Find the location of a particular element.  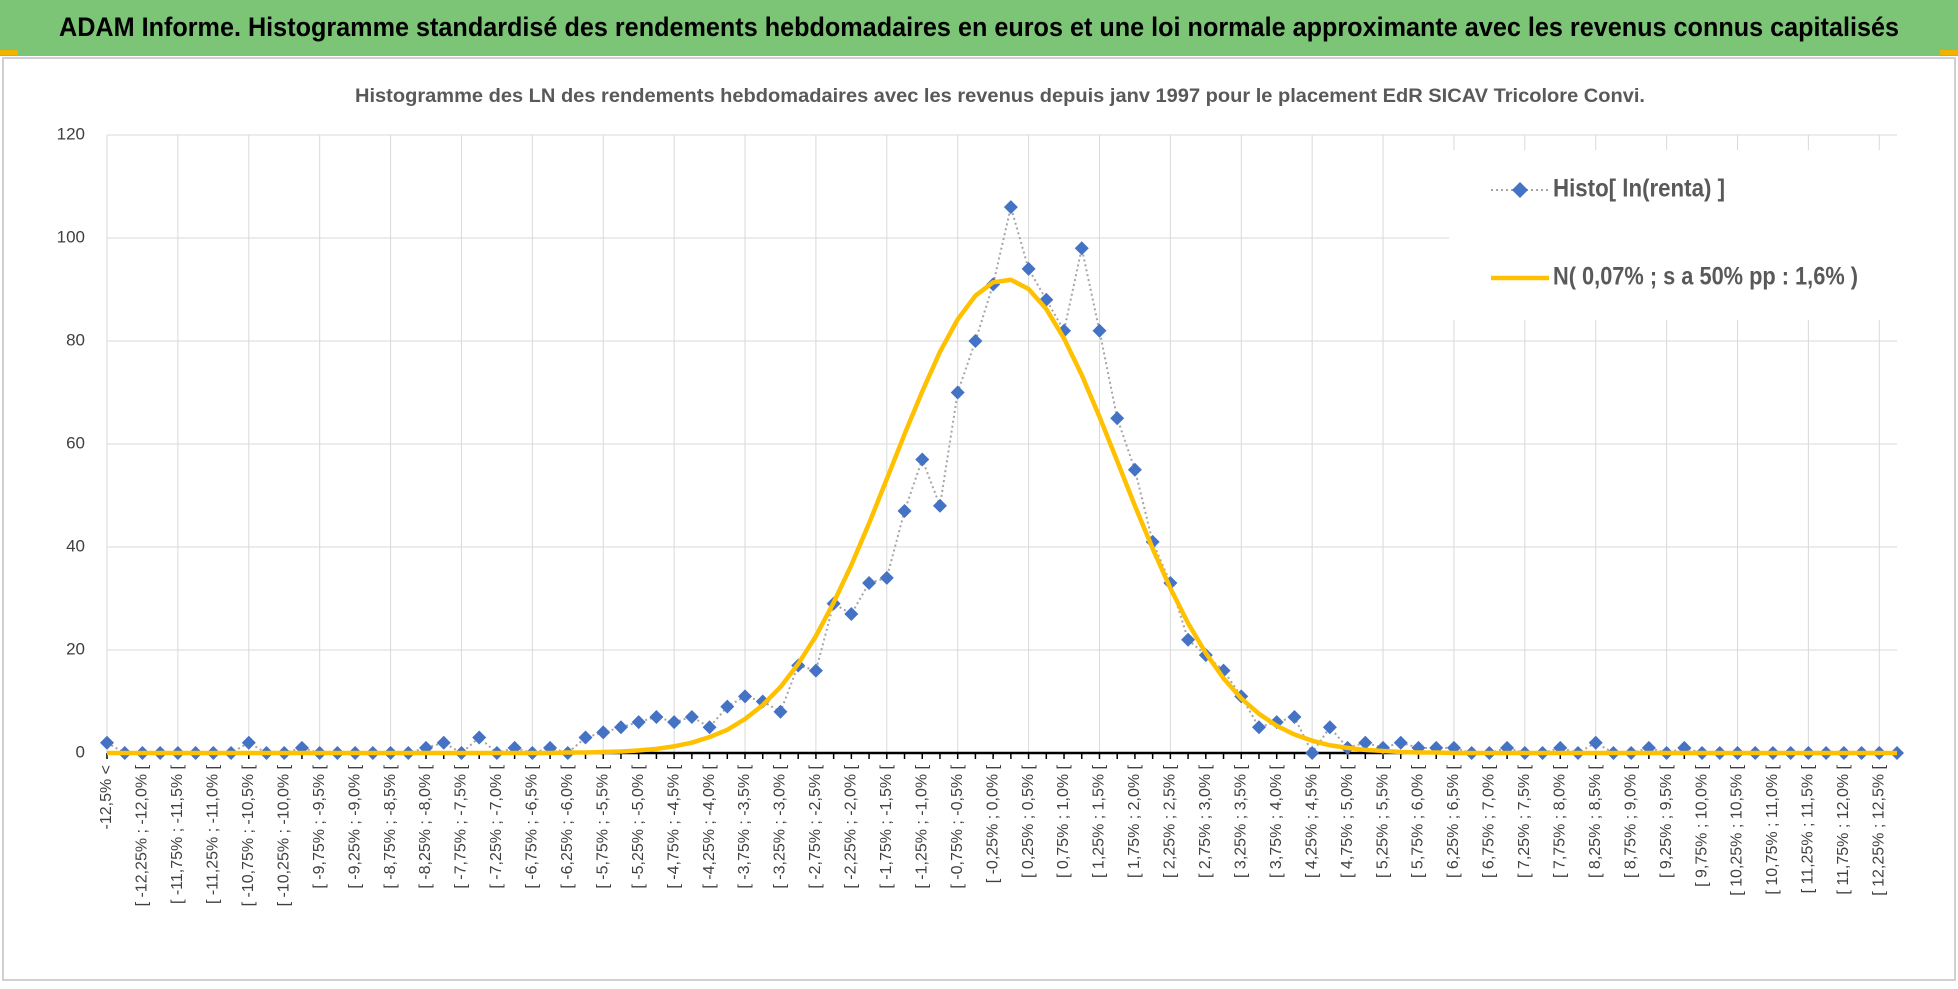

x-tick-label: [ -12,25% ; -12,0% [ is located at coordinates (142, 835).